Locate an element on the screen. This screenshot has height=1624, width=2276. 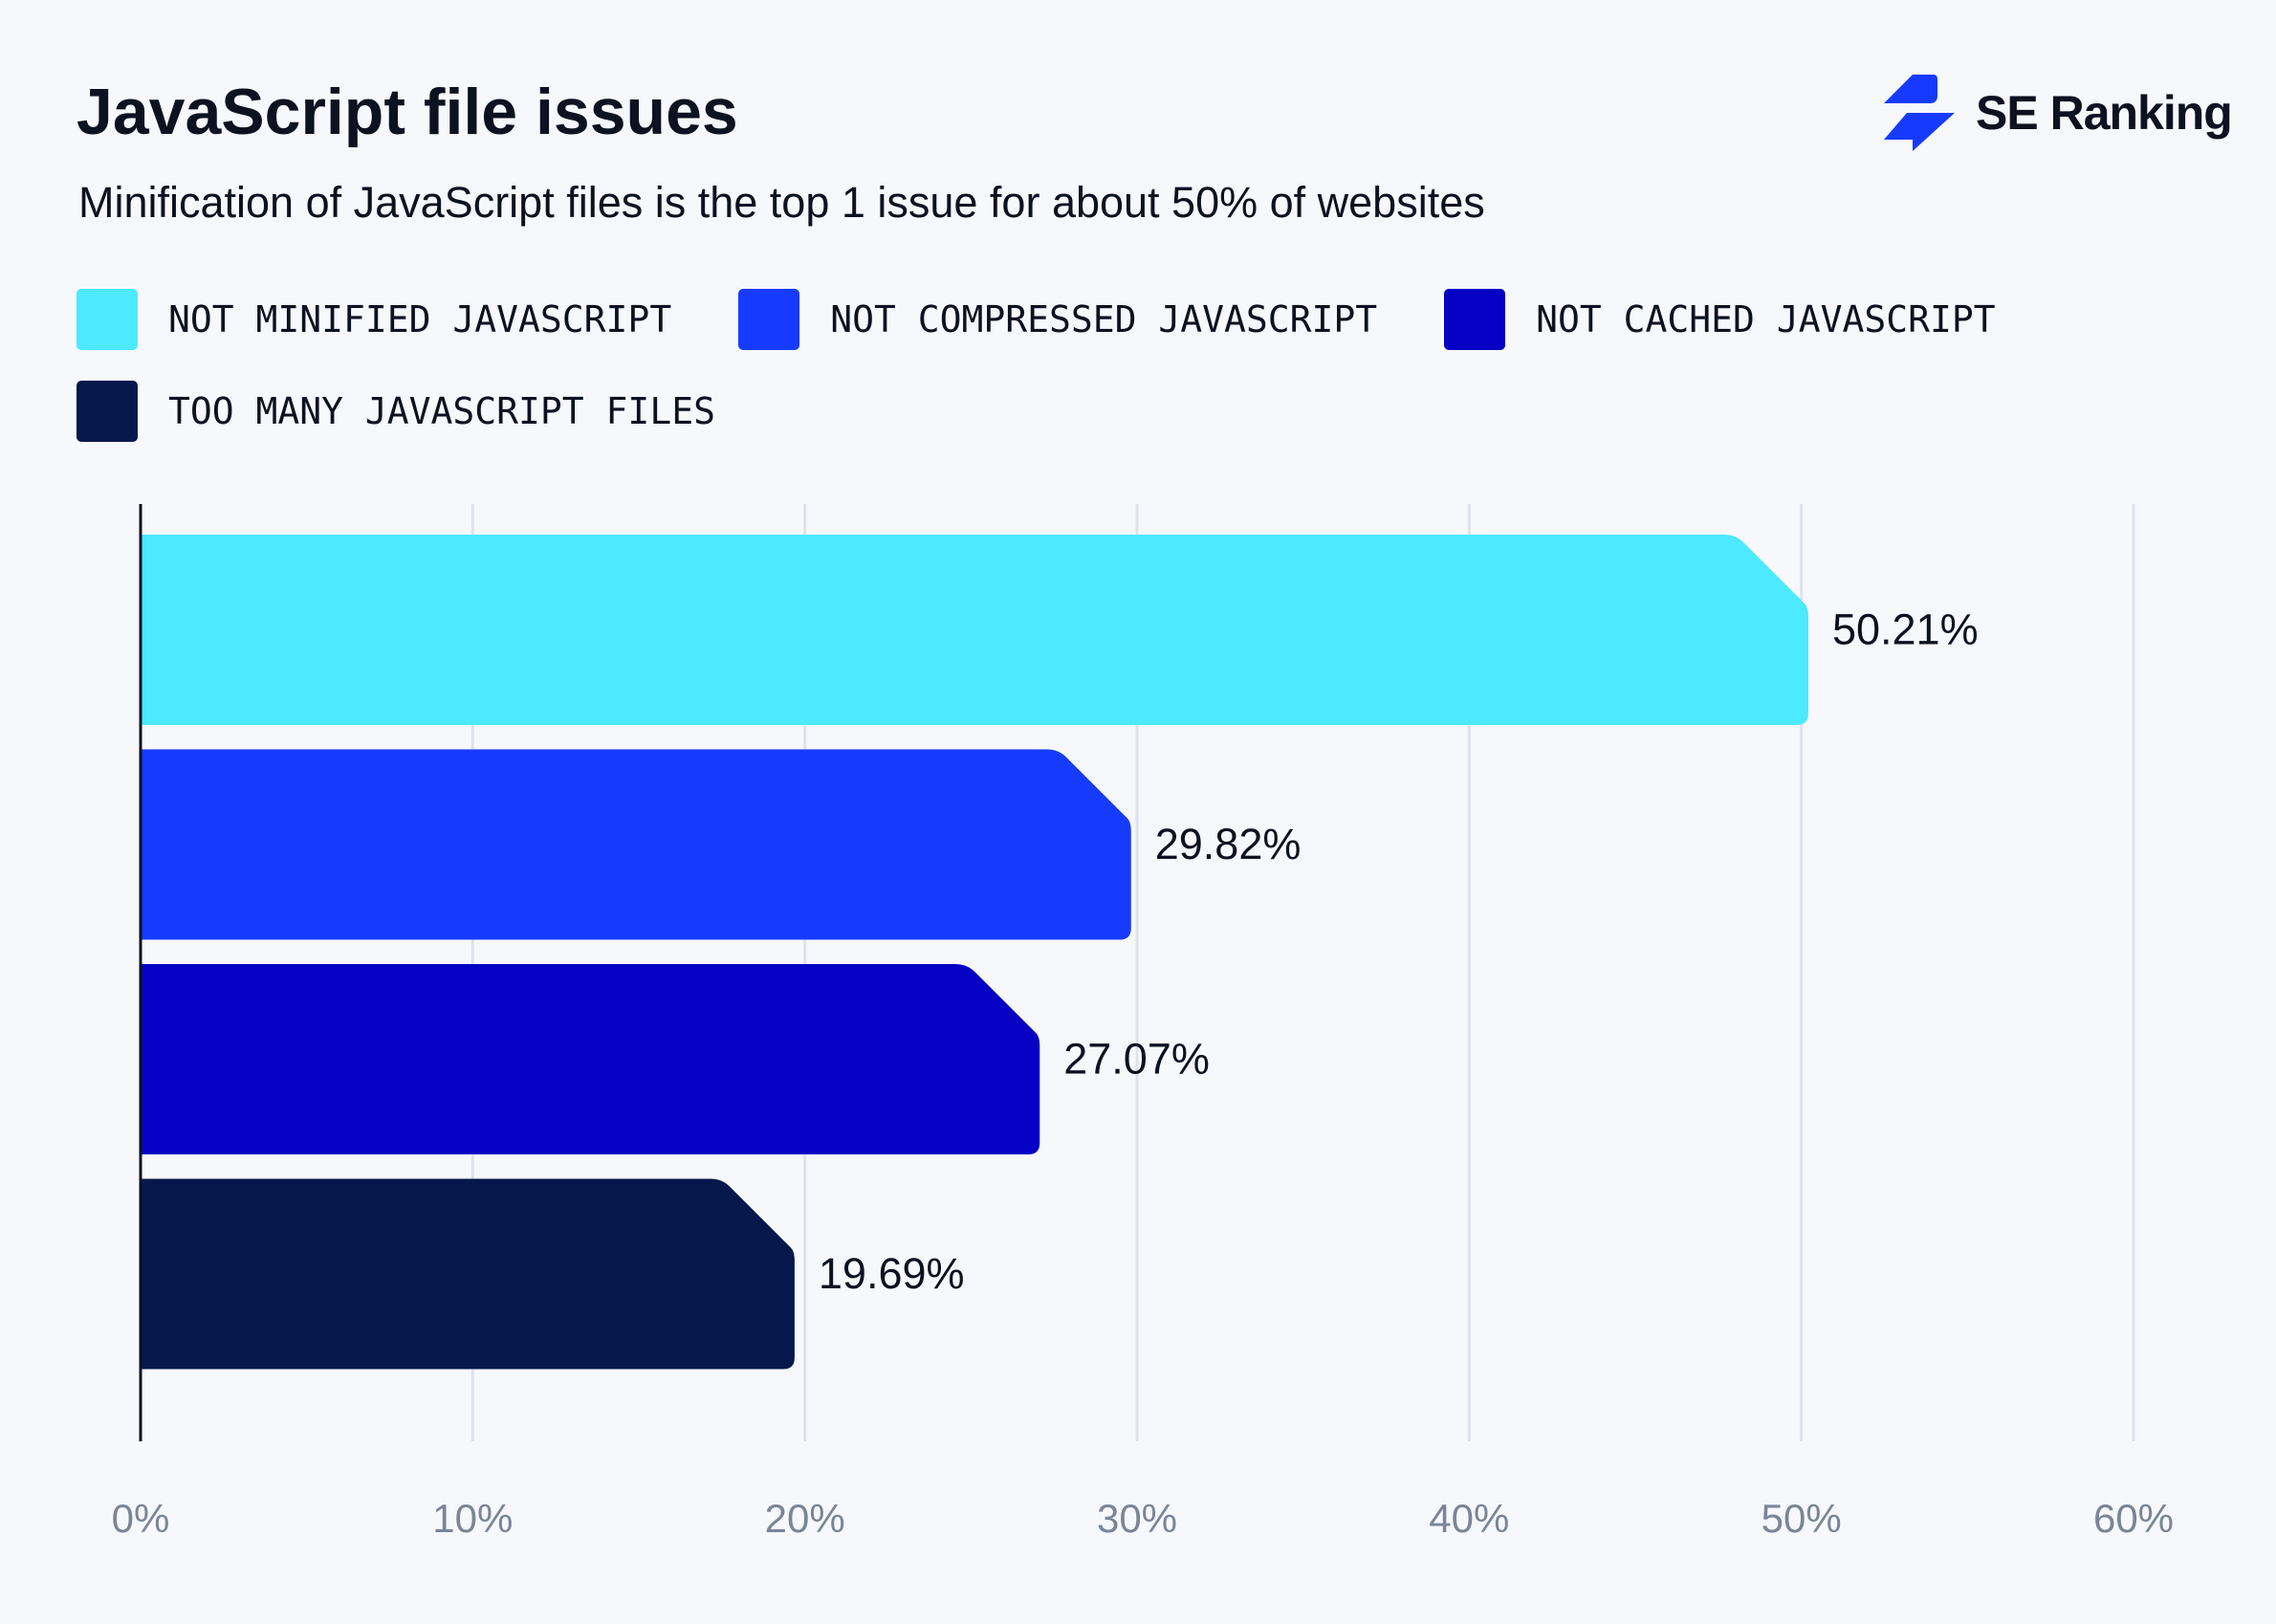
legend-label: NOT CACHED JAVASCRIPT is located at coordinates (1766, 319).